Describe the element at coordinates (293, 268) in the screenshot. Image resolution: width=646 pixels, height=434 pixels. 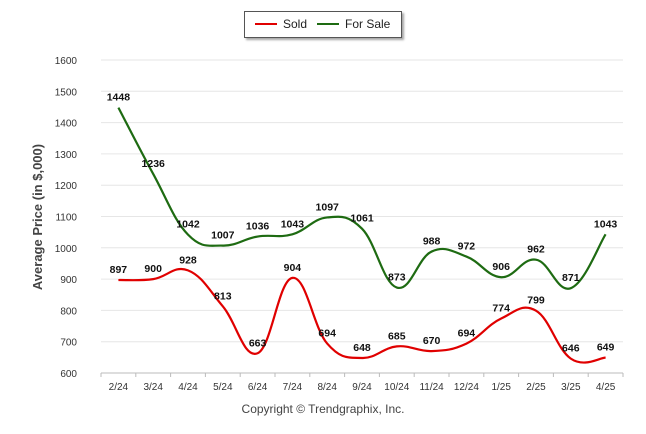
I see `data-label-sold: 904` at that location.